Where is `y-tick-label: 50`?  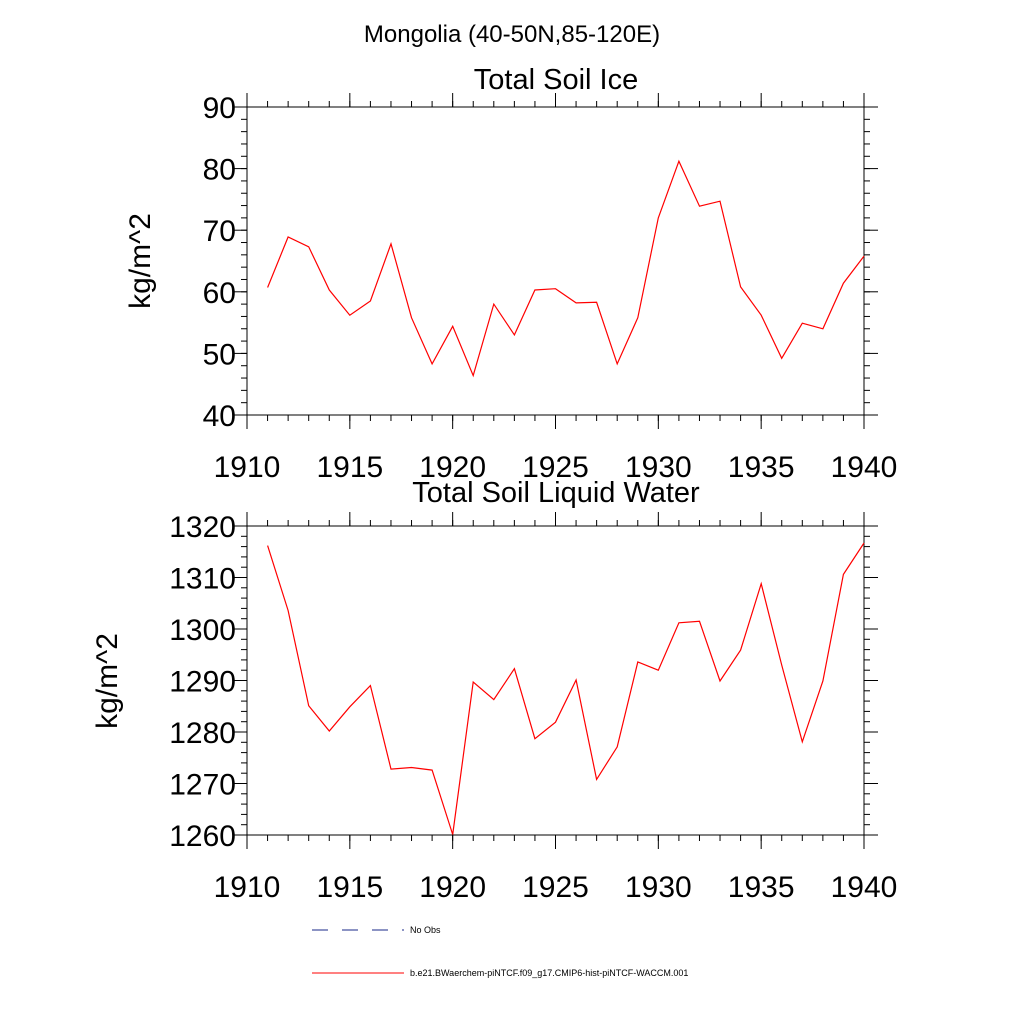 y-tick-label: 50 is located at coordinates (219, 354).